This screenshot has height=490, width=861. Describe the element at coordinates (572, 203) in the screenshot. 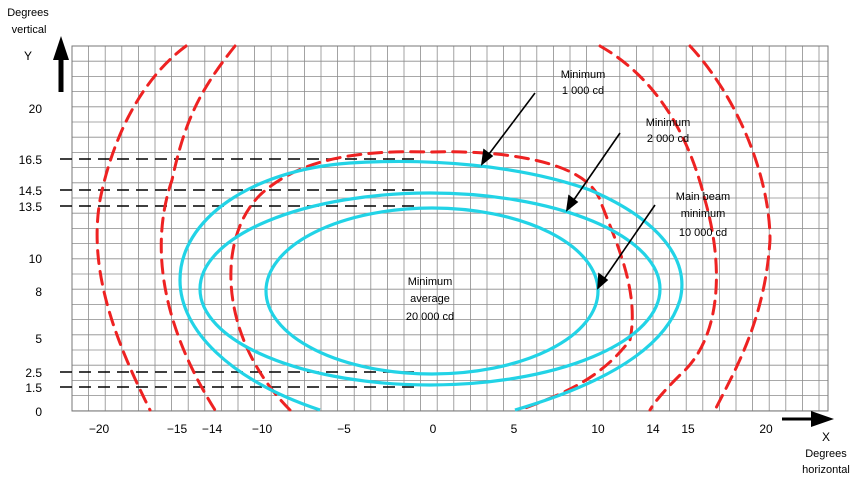

I see `arrow-2000cd-head` at that location.